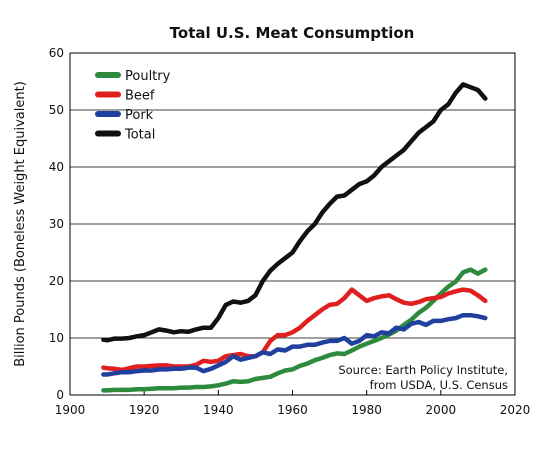 This screenshot has width=540, height=461. What do you see at coordinates (292, 33) in the screenshot?
I see `chart-title: Total U.S. Meat Consumption` at bounding box center [292, 33].